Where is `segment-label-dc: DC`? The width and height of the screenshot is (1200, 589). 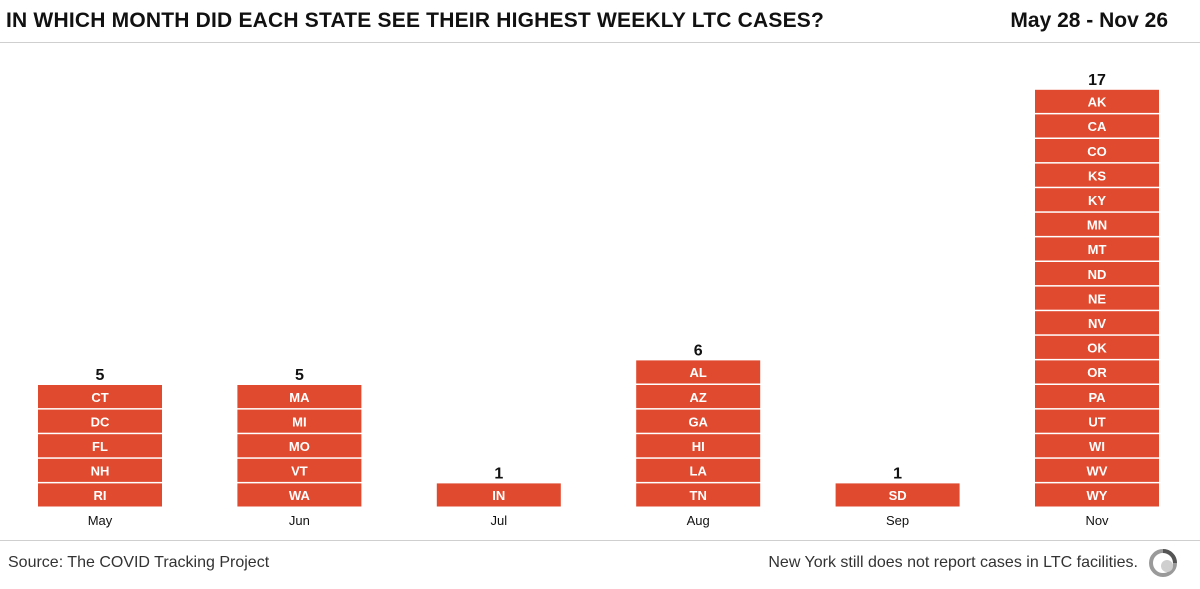 segment-label-dc: DC is located at coordinates (100, 421).